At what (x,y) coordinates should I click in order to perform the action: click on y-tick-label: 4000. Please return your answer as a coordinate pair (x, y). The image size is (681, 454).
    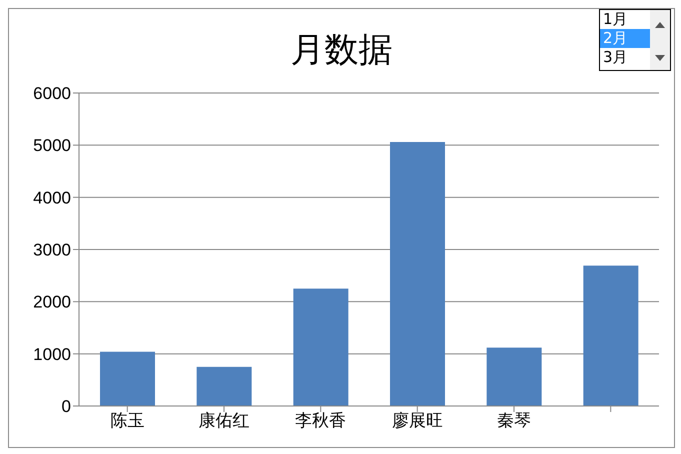
    Looking at the image, I should click on (52, 198).